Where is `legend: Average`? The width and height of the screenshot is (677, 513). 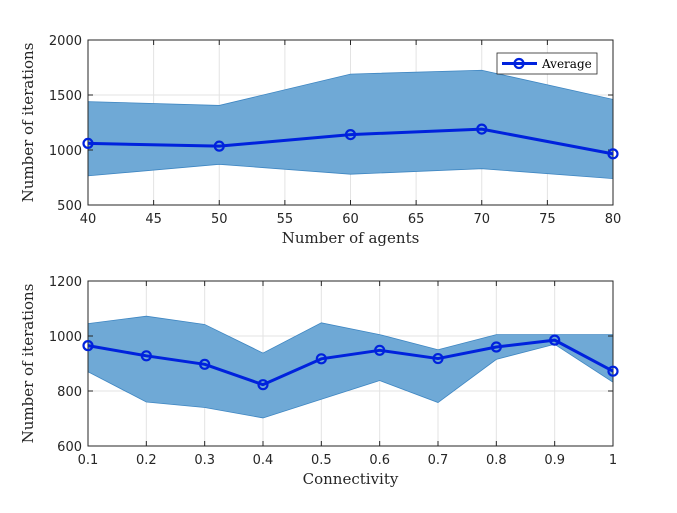
legend: Average is located at coordinates (547, 63).